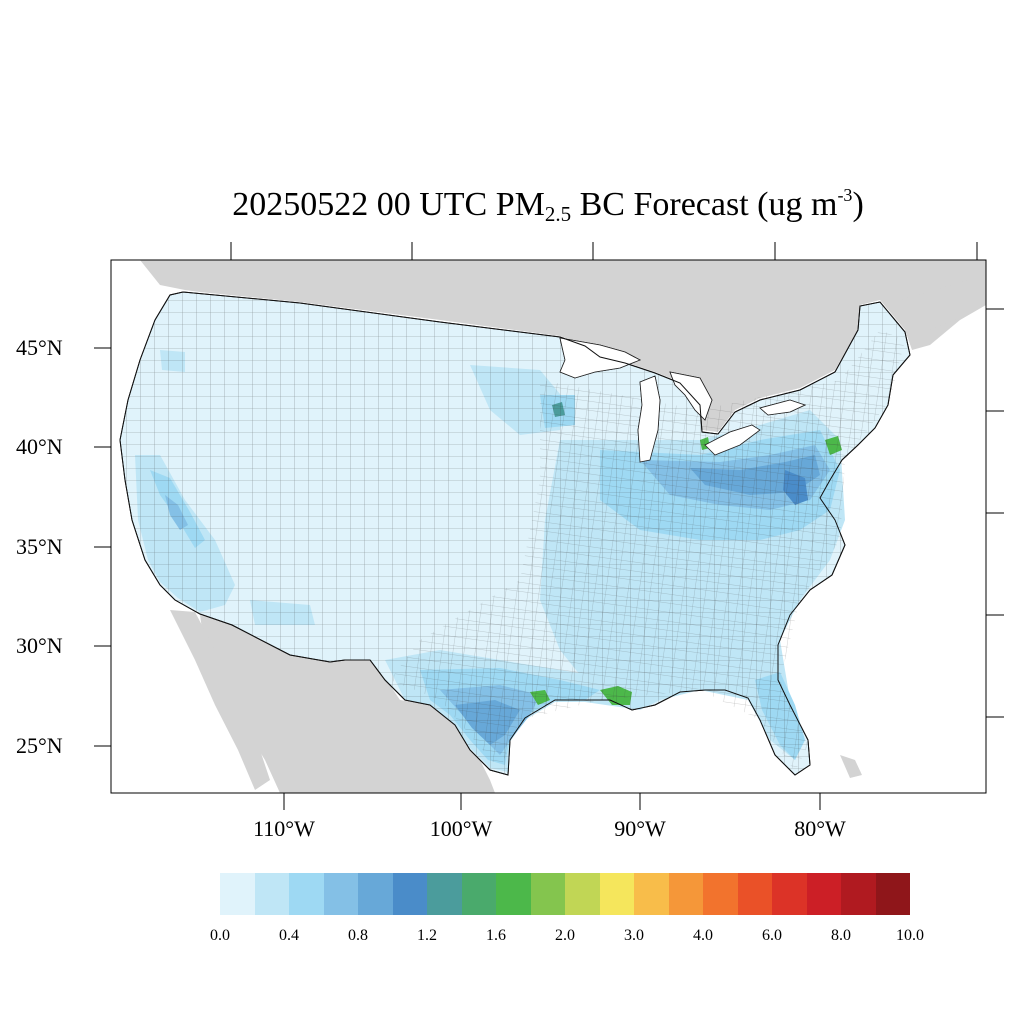 This screenshot has width=1024, height=1024. What do you see at coordinates (427, 935) in the screenshot?
I see `colorbar-tick-label: 1.2` at bounding box center [427, 935].